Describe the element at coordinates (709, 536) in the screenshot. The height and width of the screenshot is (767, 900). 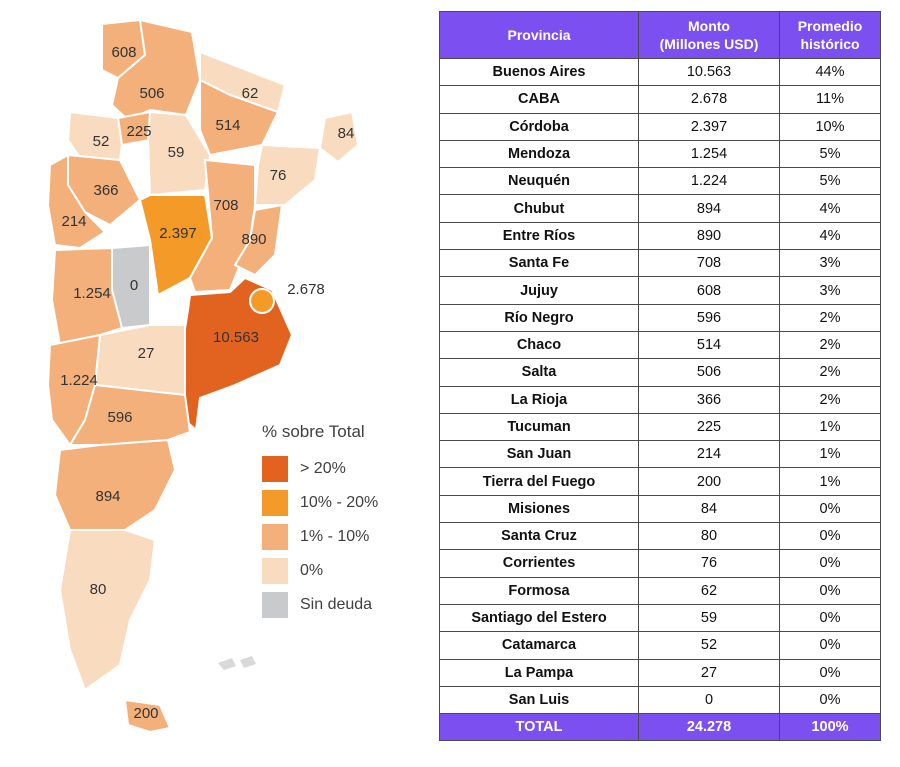
I see `cell-monto: 80` at that location.